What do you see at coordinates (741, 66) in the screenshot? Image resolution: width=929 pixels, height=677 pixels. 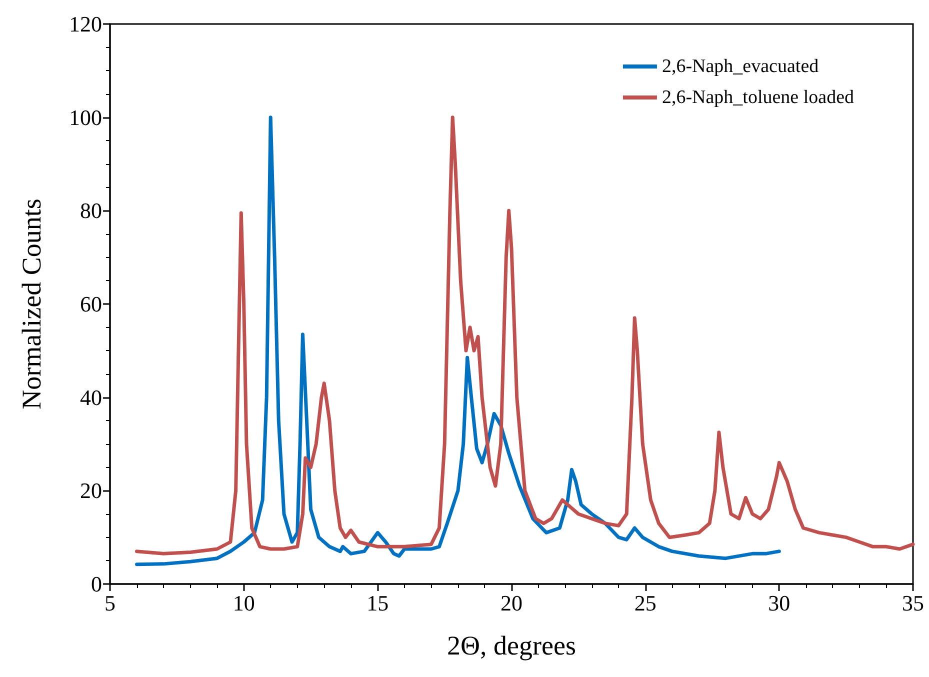 I see `legend-label: 2,6-Naph_evacuated` at bounding box center [741, 66].